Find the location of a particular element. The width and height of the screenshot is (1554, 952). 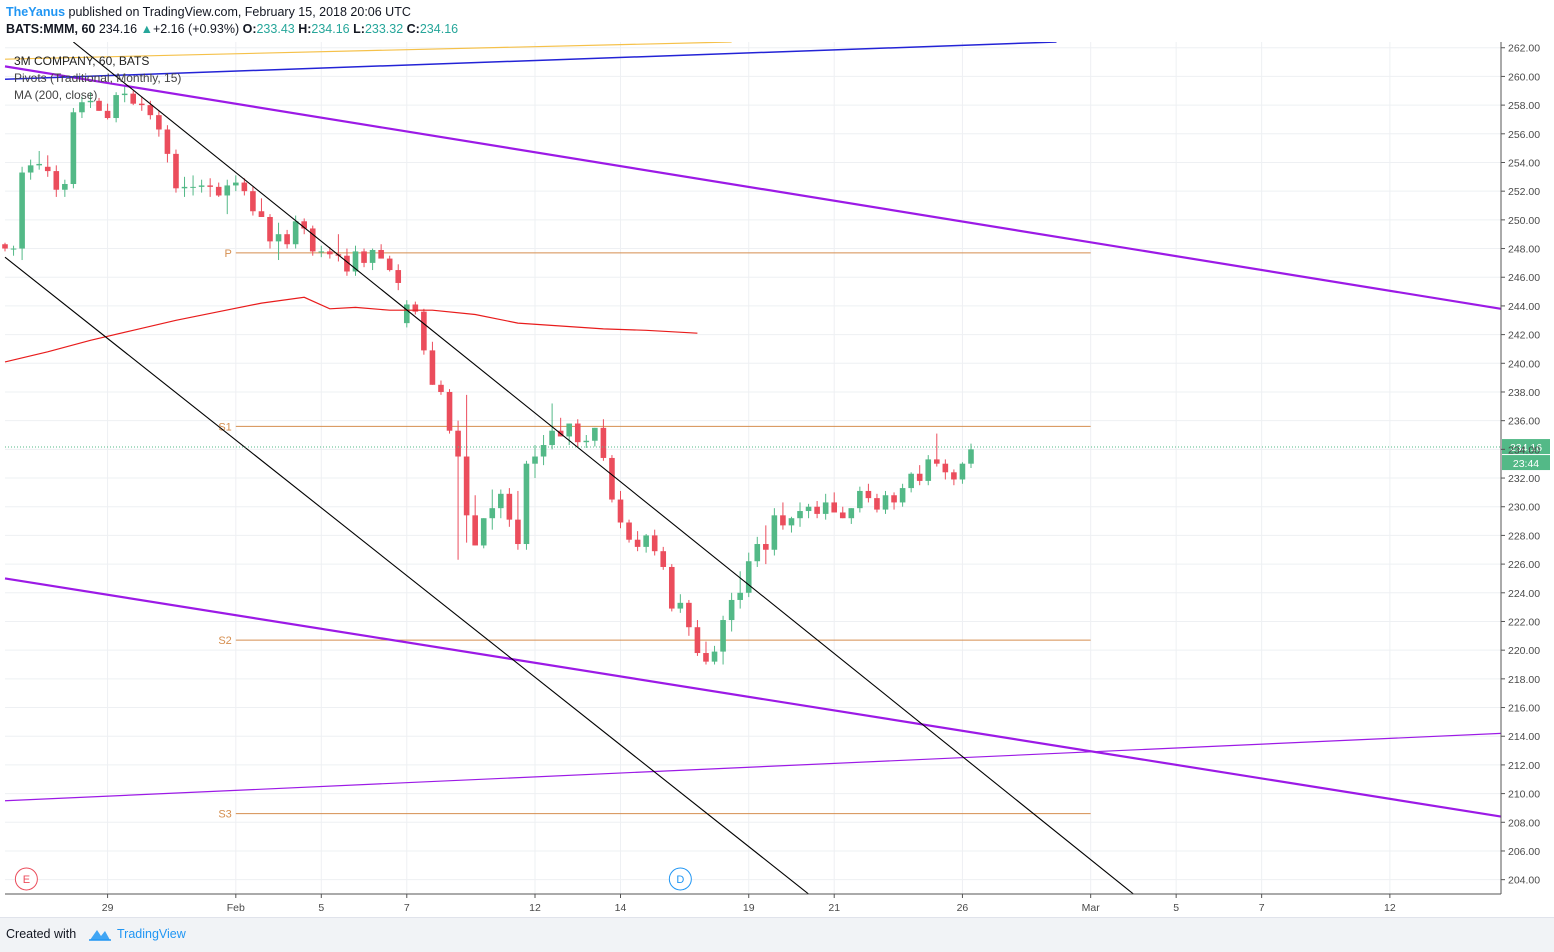

x-tick-label: 19 is located at coordinates (749, 908).